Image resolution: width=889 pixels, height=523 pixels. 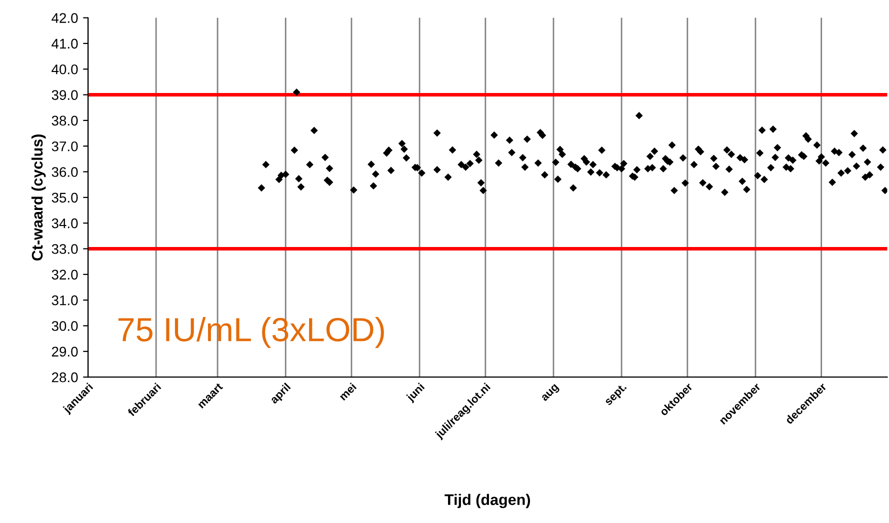 What do you see at coordinates (65, 172) in the screenshot?
I see `y-tick-label: 36.0` at bounding box center [65, 172].